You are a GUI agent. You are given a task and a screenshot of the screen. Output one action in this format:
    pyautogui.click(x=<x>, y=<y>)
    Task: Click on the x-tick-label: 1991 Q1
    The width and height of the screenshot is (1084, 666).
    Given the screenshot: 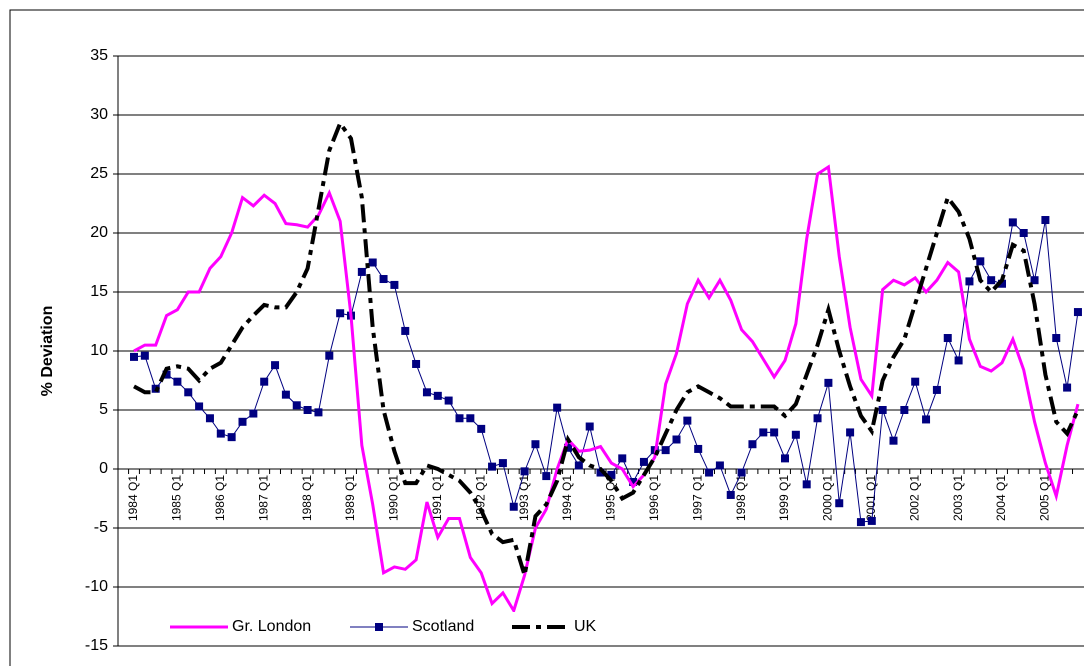 What is the action you would take?
    pyautogui.click(x=437, y=498)
    